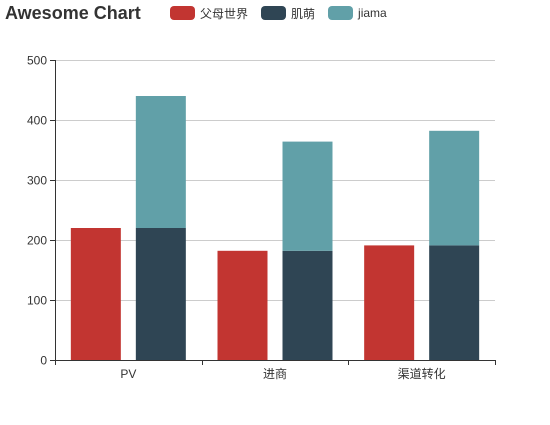  What do you see at coordinates (37, 61) in the screenshot?
I see `y-tick-label: 500` at bounding box center [37, 61].